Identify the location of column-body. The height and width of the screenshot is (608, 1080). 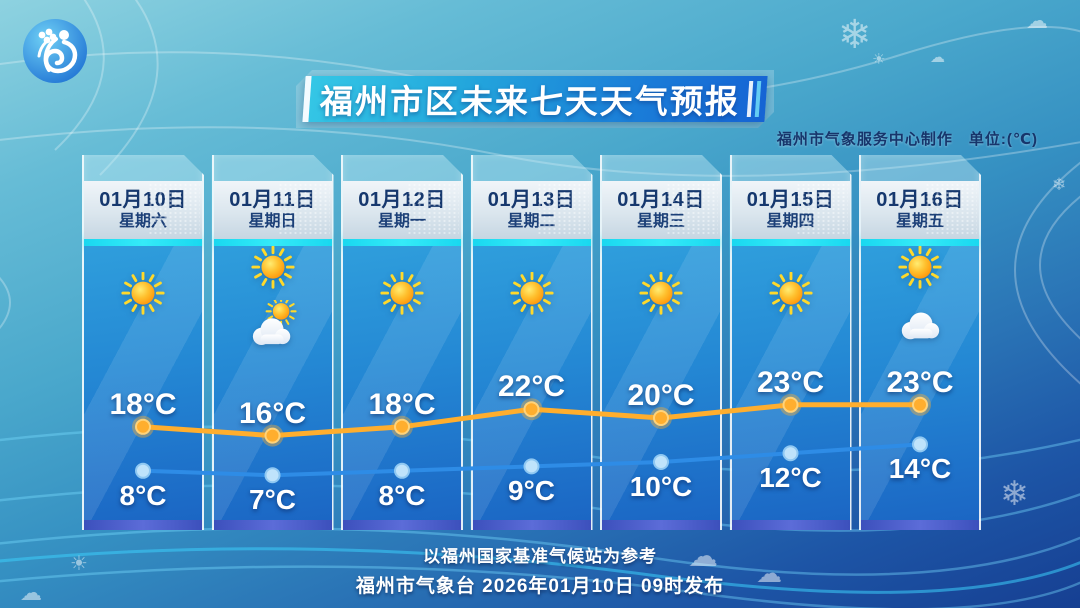
(273, 383).